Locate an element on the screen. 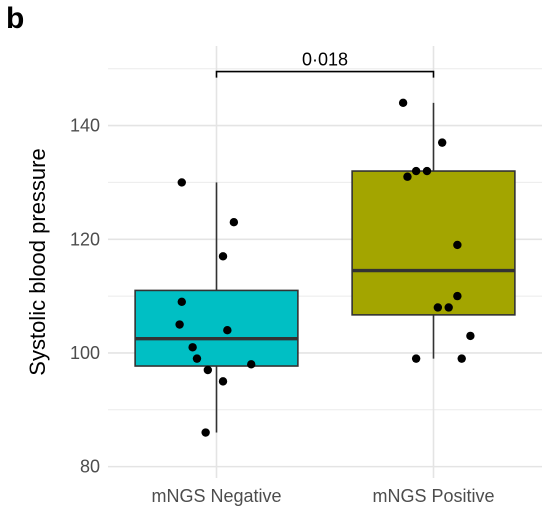  significance-bracket is located at coordinates (325, 74).